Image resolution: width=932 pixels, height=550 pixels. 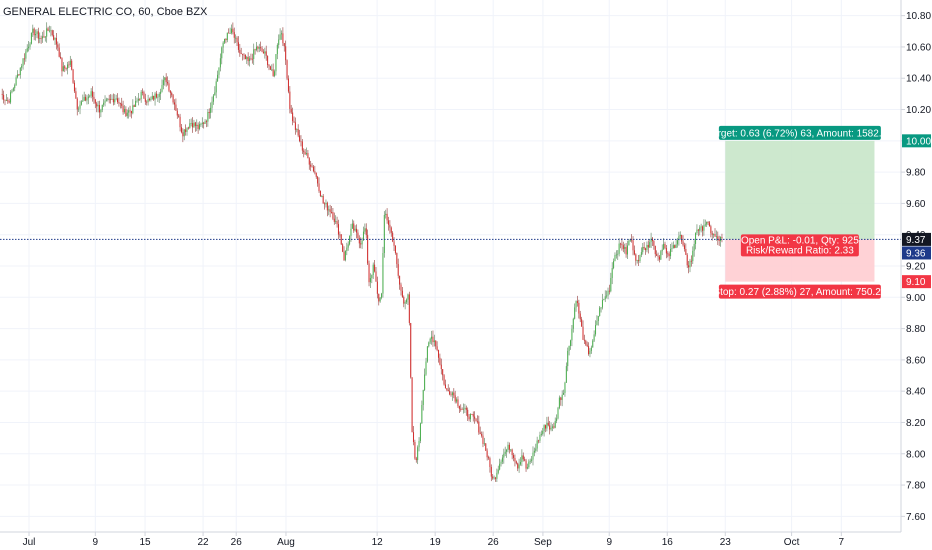 What do you see at coordinates (434, 540) in the screenshot?
I see `x-axis: Jul 9 15 22 26 Aug 12 19 26 Sep 9 16 23 Oct 7` at bounding box center [434, 540].